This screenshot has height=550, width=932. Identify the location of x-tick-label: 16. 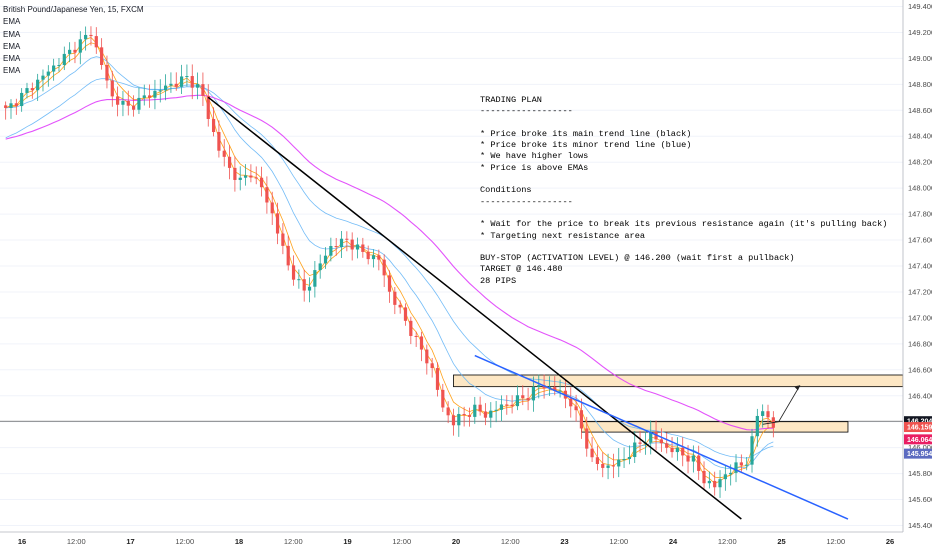
(22, 541).